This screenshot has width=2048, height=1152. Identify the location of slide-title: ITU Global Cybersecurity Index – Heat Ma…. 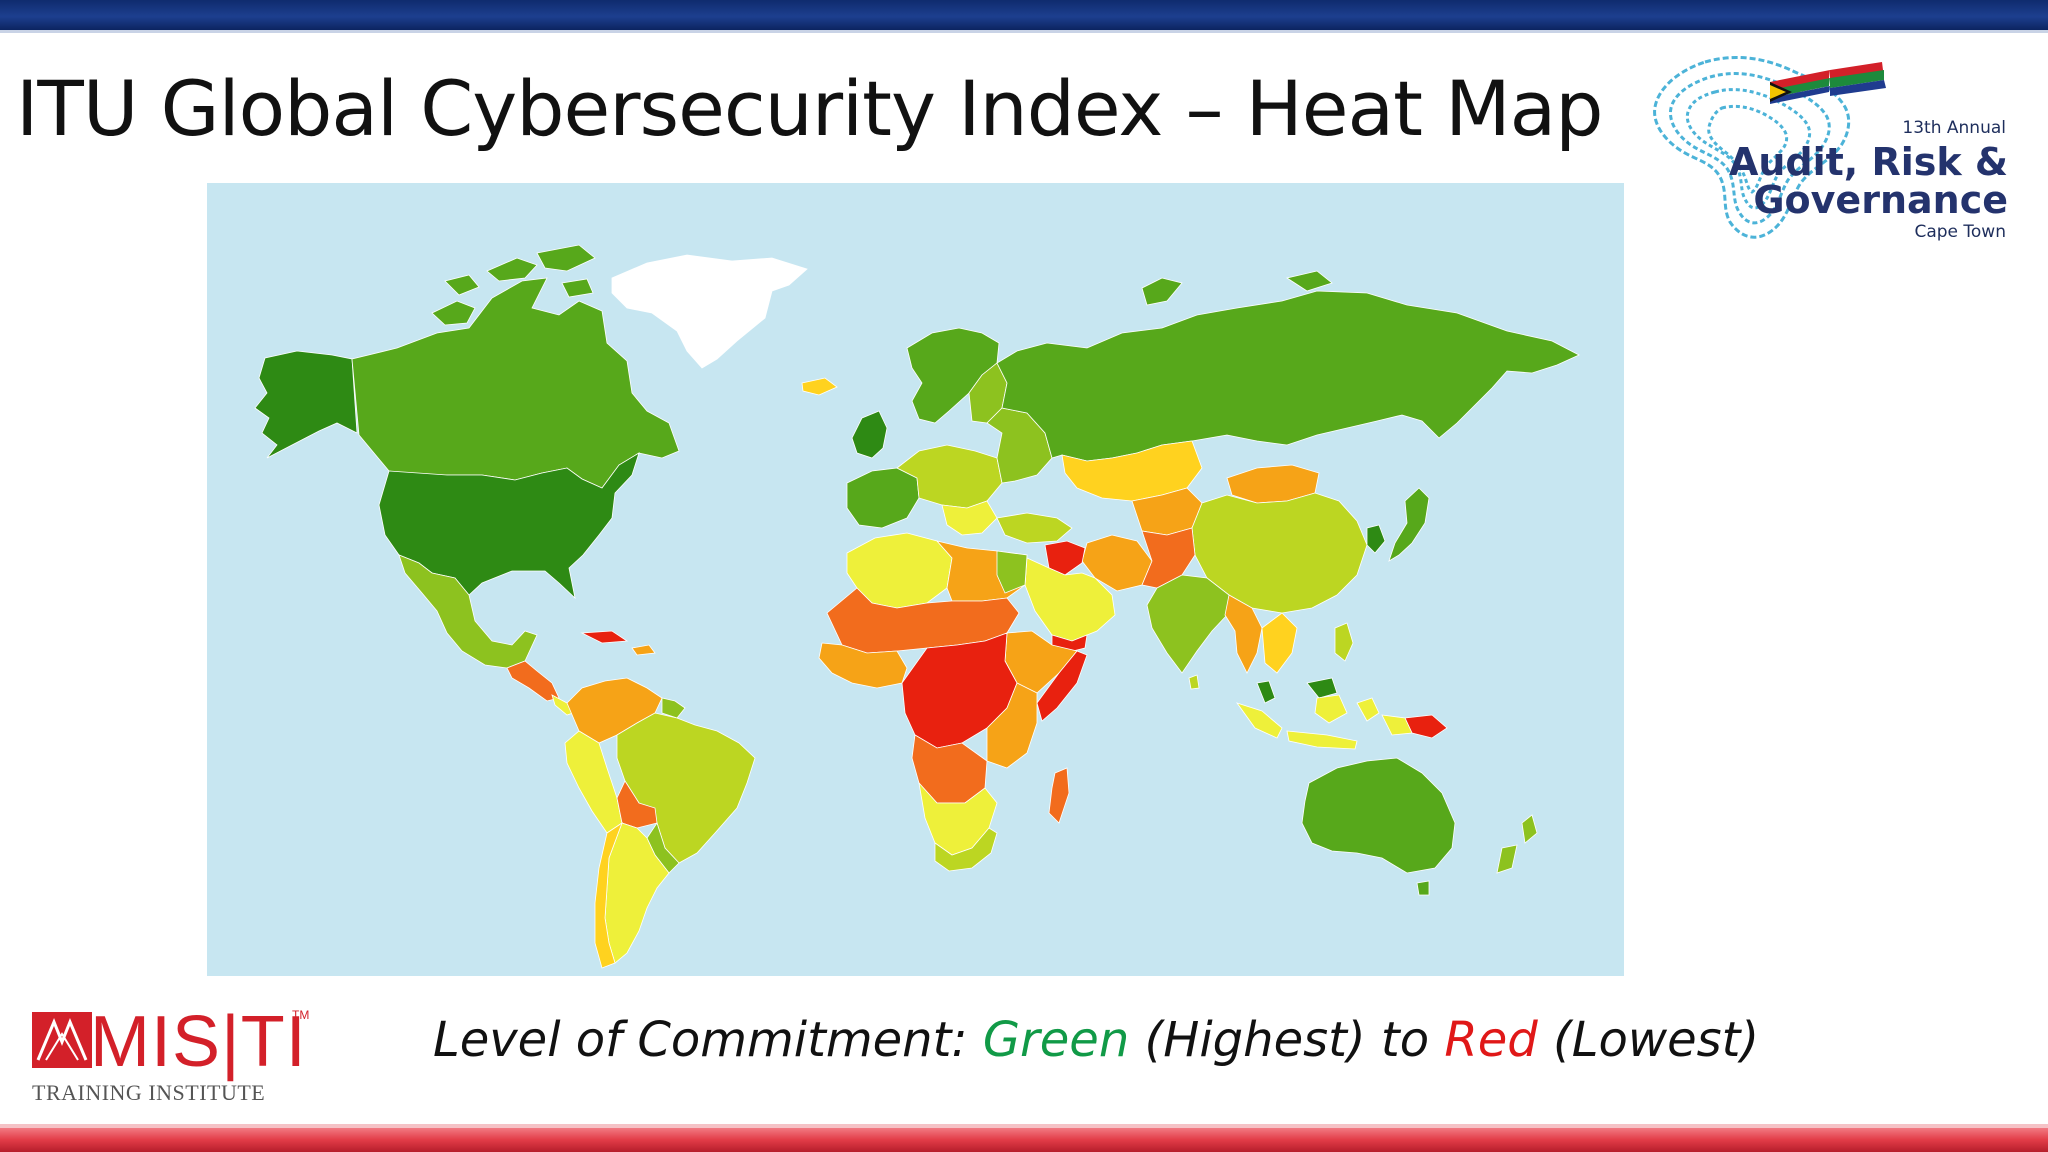
(809, 108).